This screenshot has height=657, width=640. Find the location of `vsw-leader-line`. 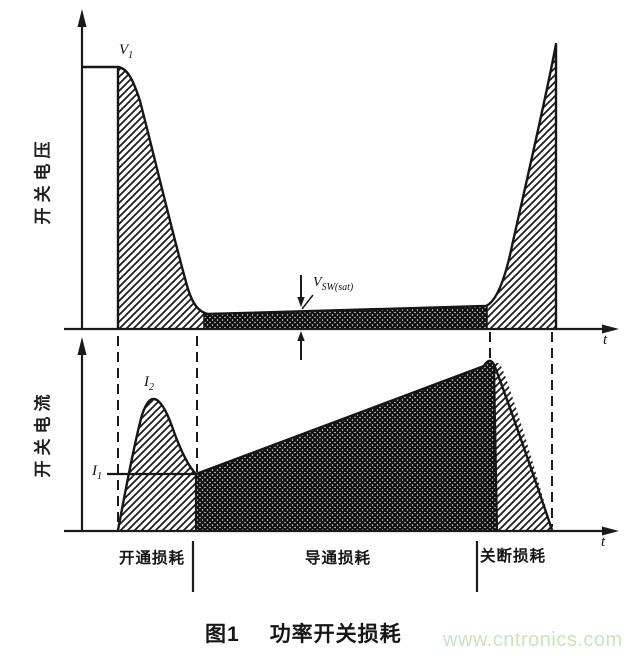

vsw-leader-line is located at coordinates (307, 302).